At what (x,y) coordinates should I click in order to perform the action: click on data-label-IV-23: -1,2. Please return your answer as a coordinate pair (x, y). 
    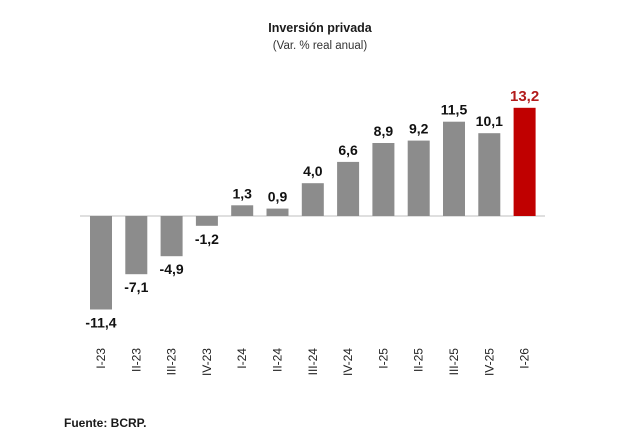
    Looking at the image, I should click on (207, 239).